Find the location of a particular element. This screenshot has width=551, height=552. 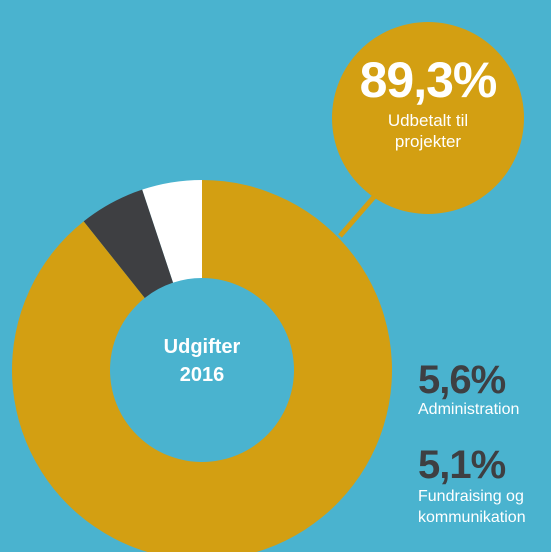

connector is located at coordinates (360, 213).